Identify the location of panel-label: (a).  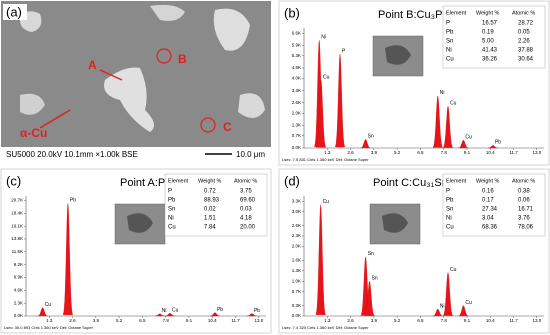
(14, 11).